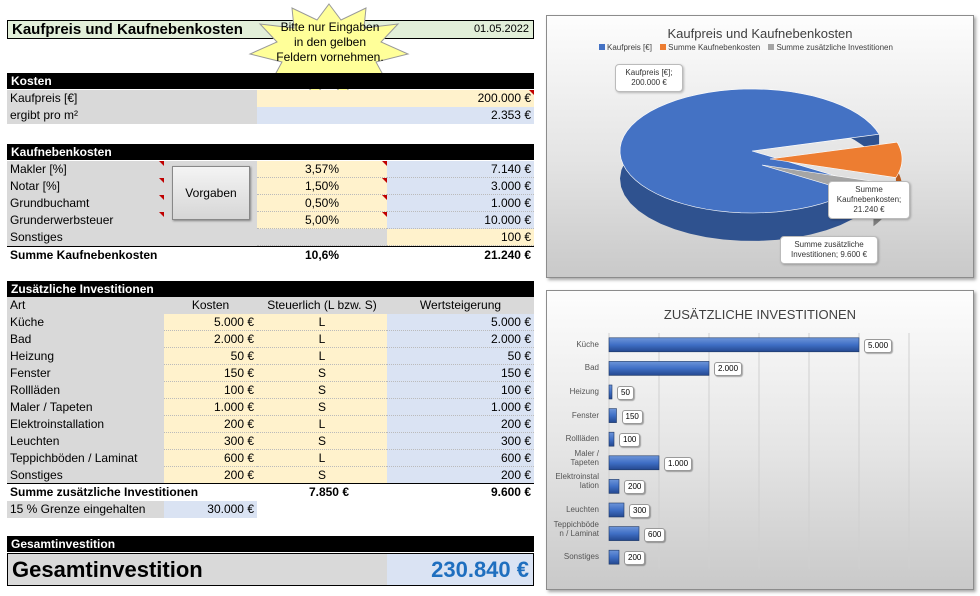 The height and width of the screenshot is (596, 980). I want to click on investition-art: Maler / Tapeten, so click(85, 407).